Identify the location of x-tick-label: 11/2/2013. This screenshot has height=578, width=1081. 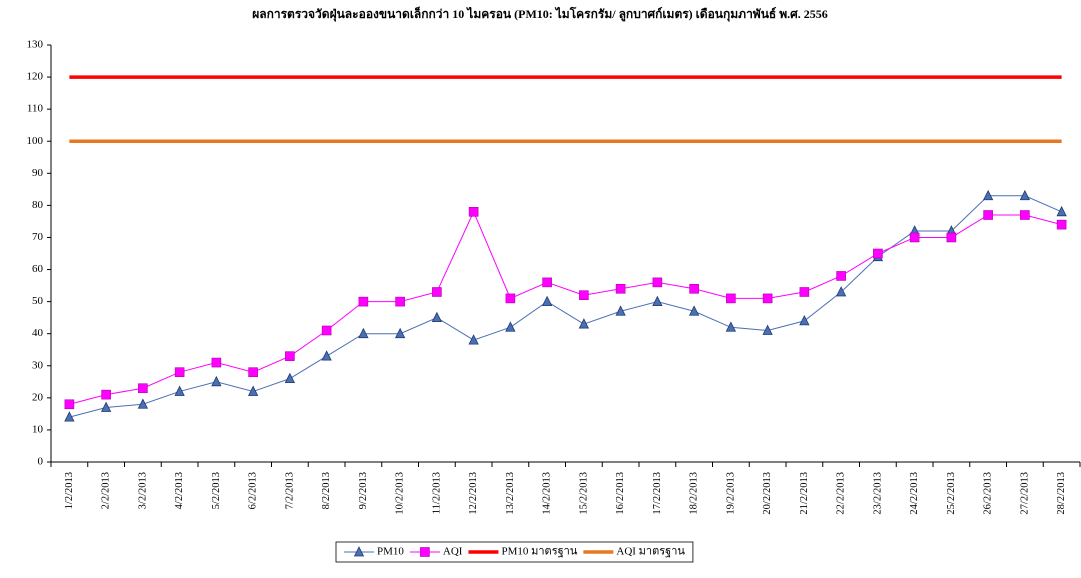
(436, 493).